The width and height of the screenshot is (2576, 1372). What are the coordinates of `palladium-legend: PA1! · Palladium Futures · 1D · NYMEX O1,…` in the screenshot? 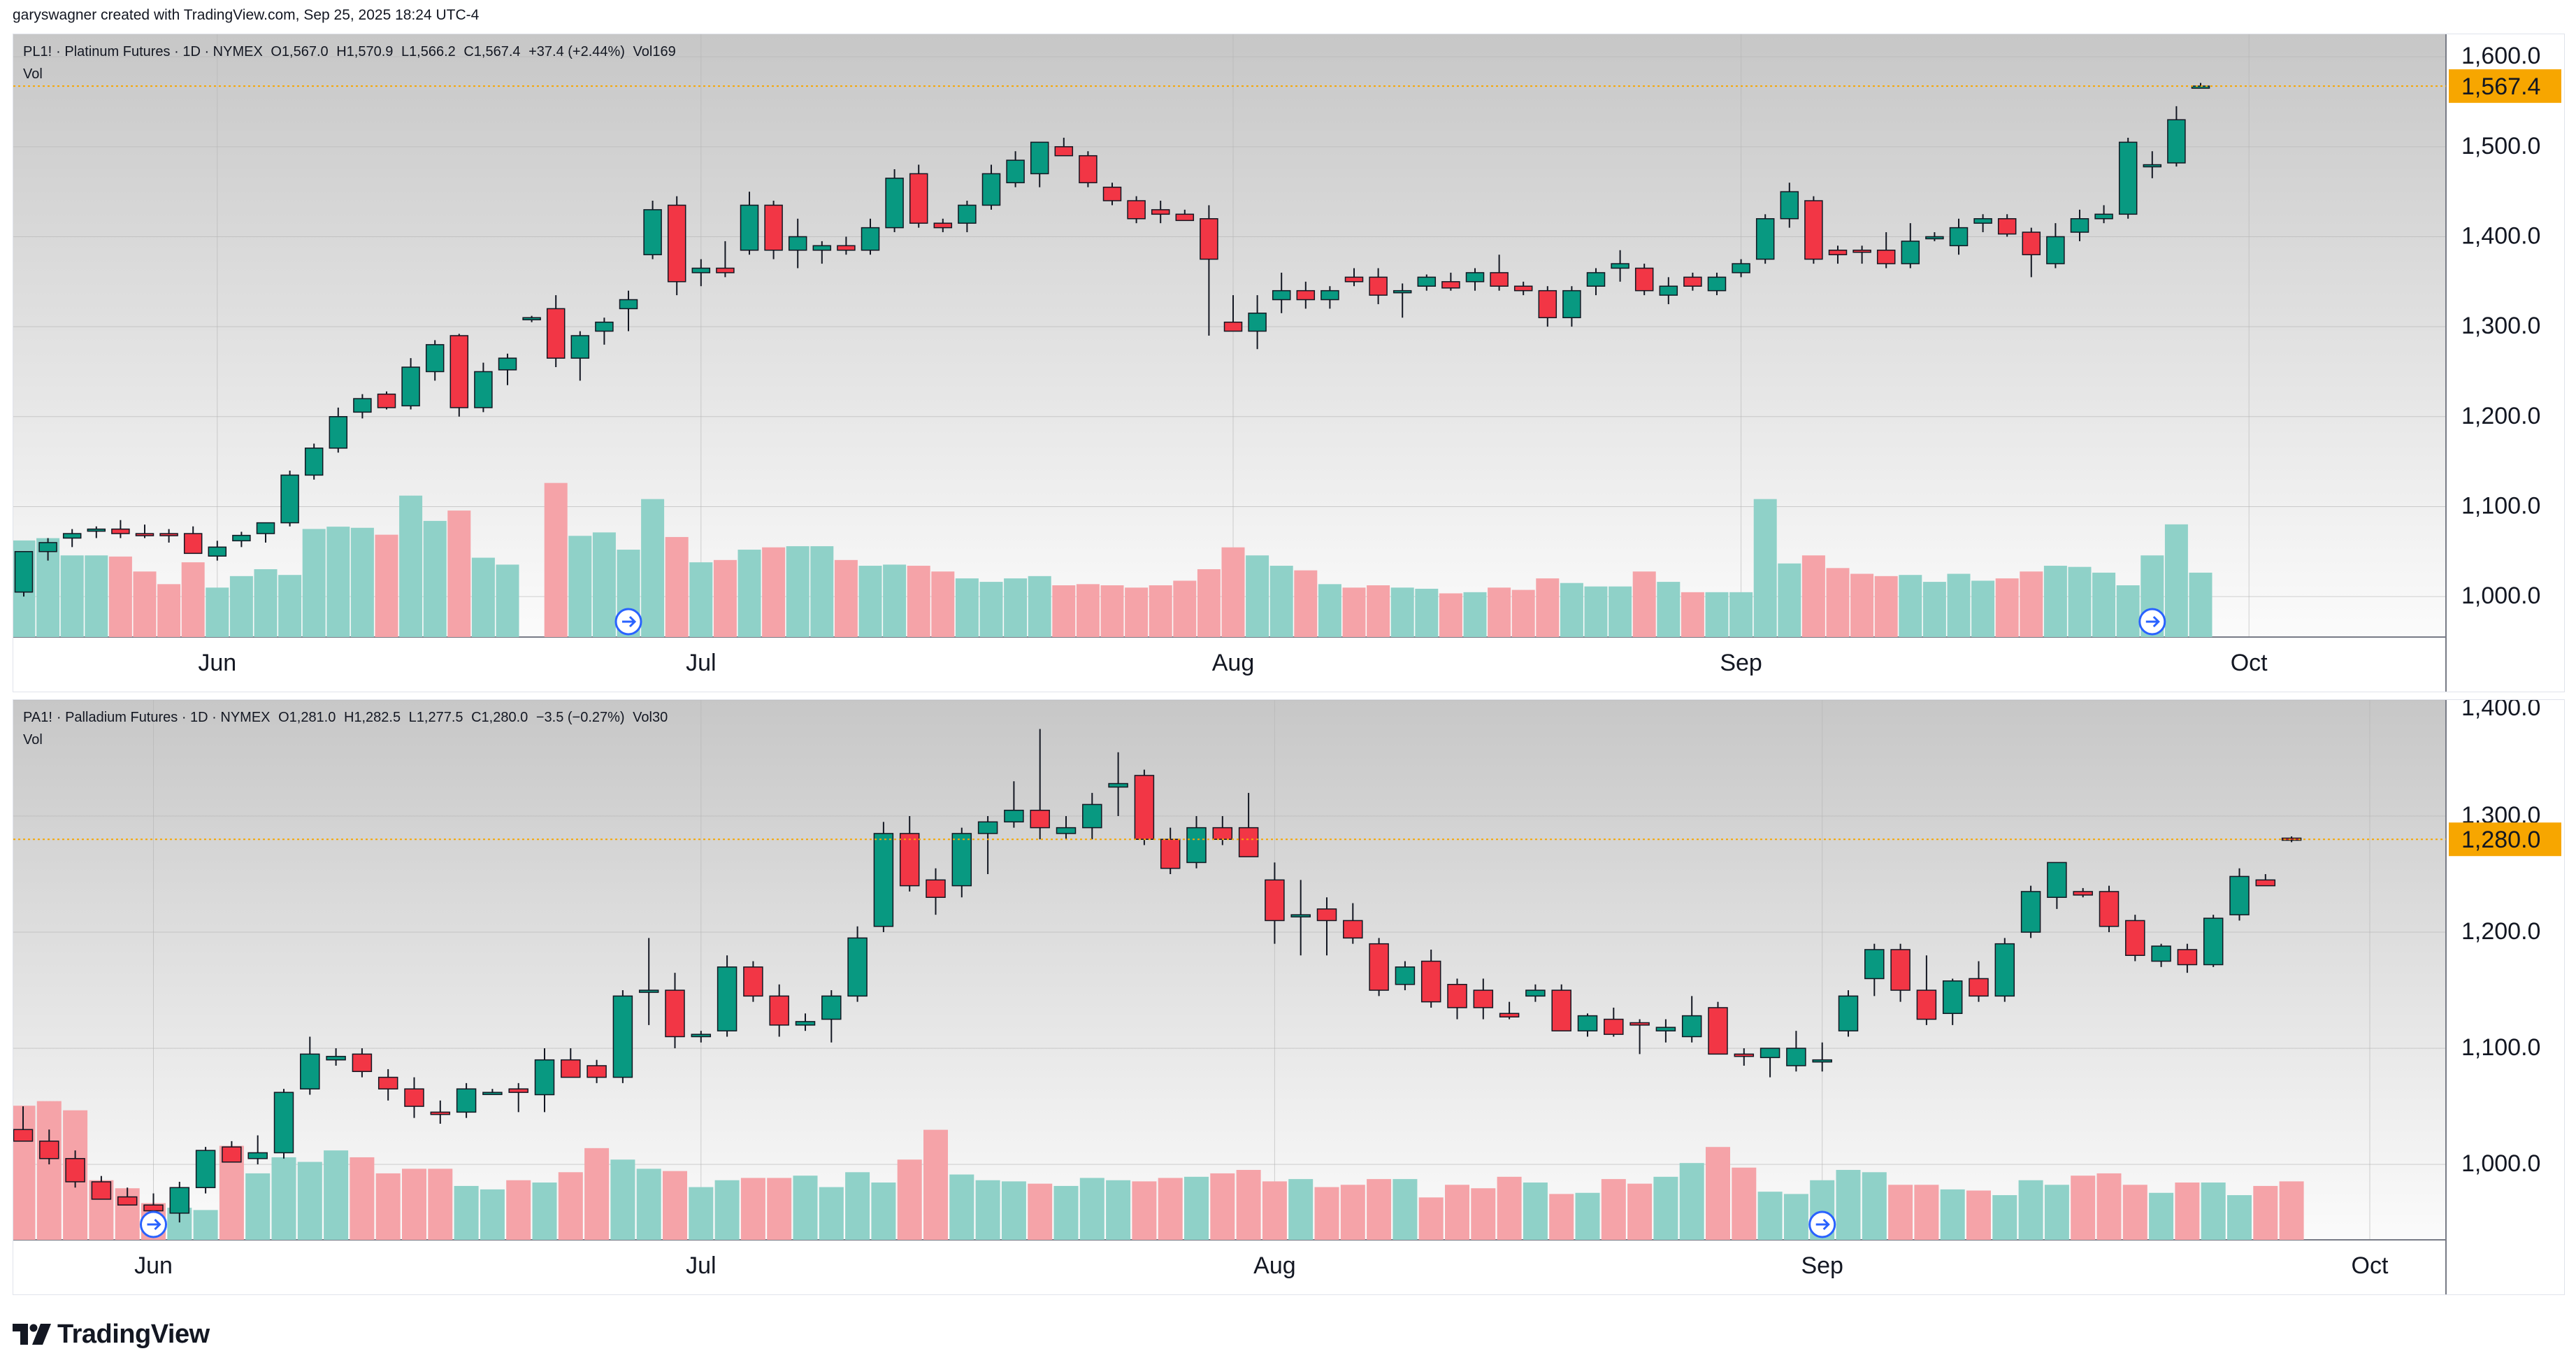 It's located at (347, 718).